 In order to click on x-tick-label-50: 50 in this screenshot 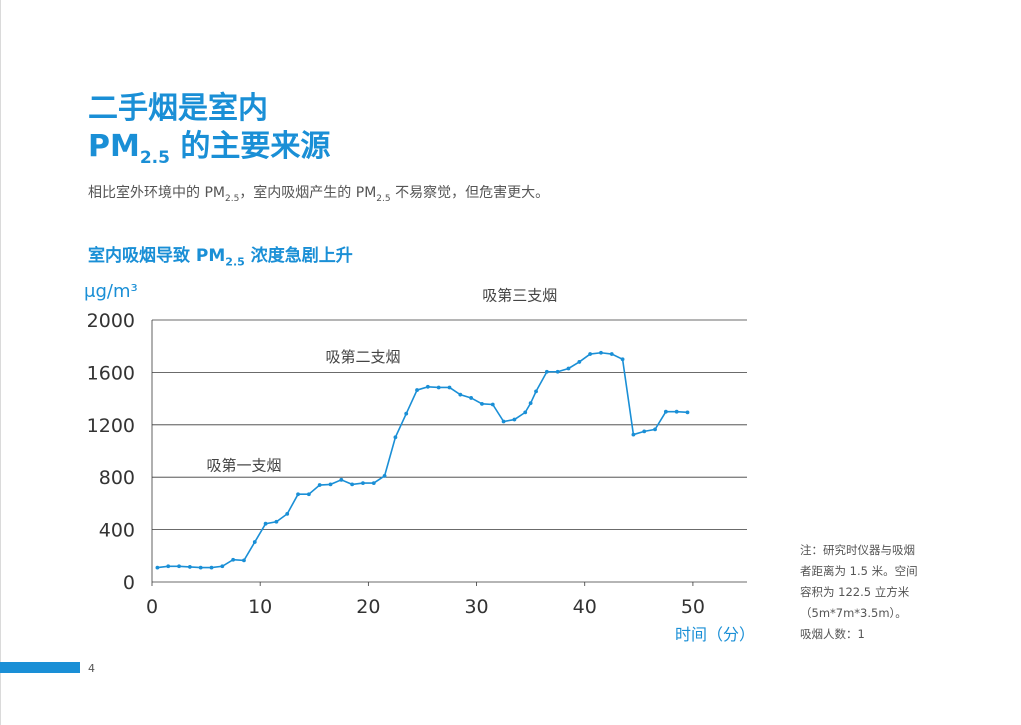, I will do `click(693, 607)`.